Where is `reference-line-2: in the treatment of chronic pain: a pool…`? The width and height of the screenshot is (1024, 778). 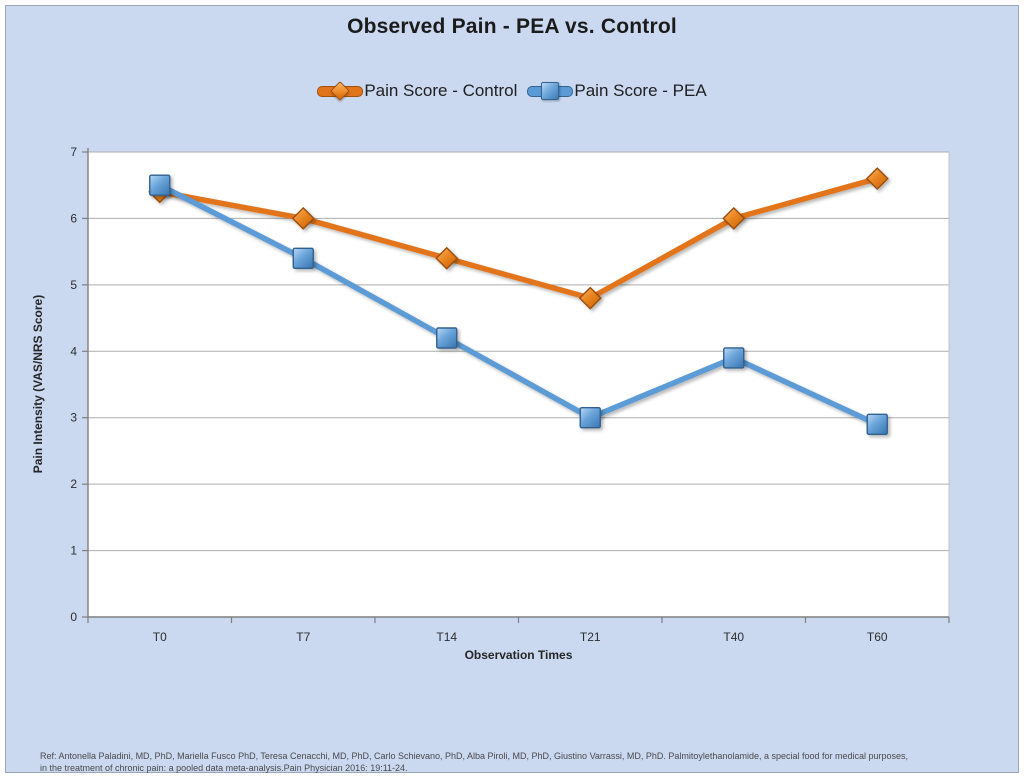
reference-line-2: in the treatment of chronic pain: a pool… is located at coordinates (224, 767).